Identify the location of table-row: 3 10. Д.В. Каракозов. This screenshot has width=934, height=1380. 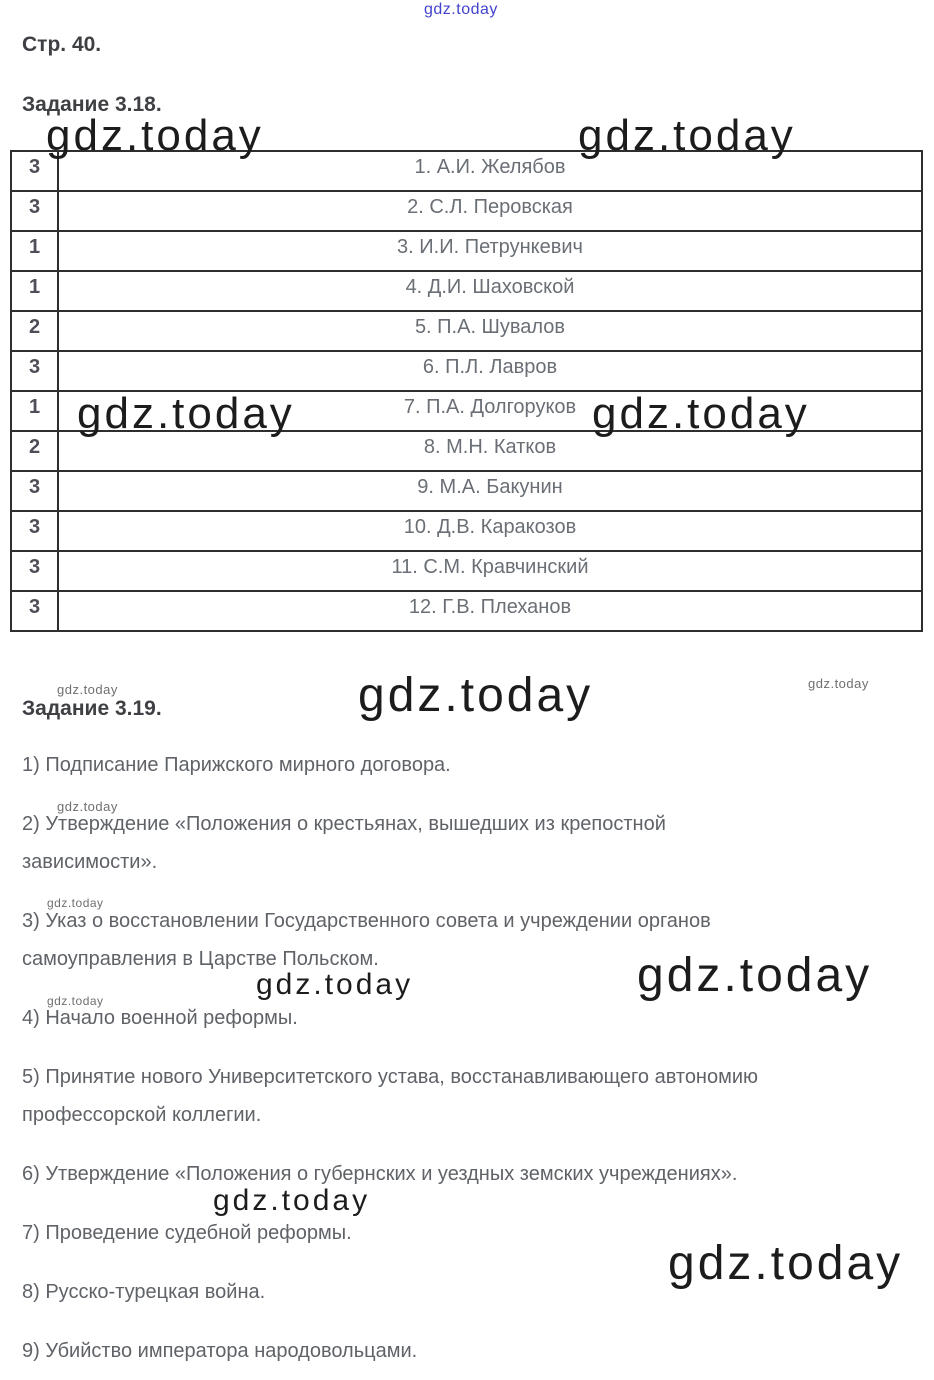
(466, 531).